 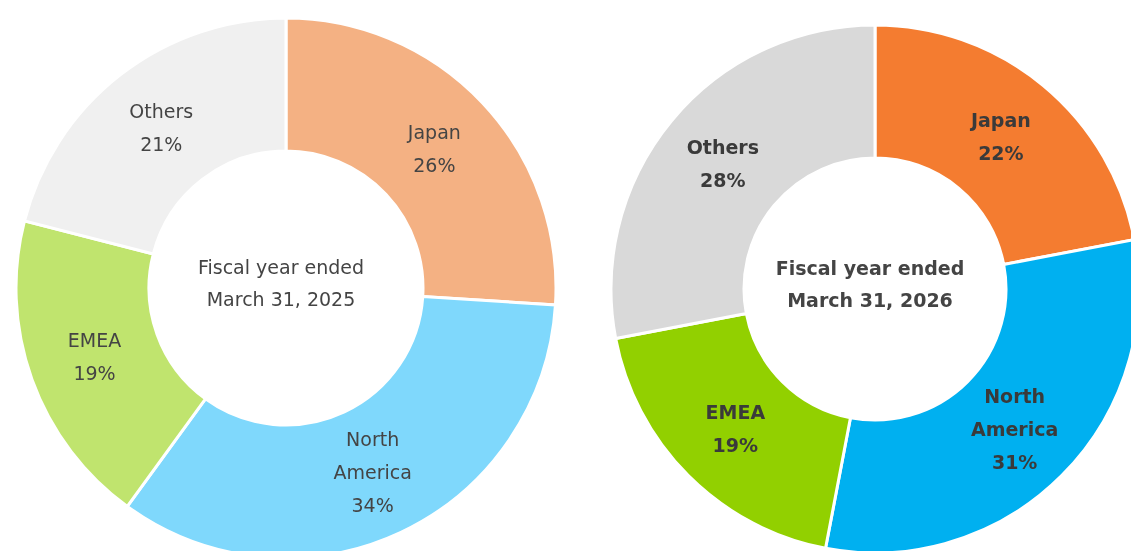 What do you see at coordinates (1001, 153) in the screenshot?
I see `data-label: 22%` at bounding box center [1001, 153].